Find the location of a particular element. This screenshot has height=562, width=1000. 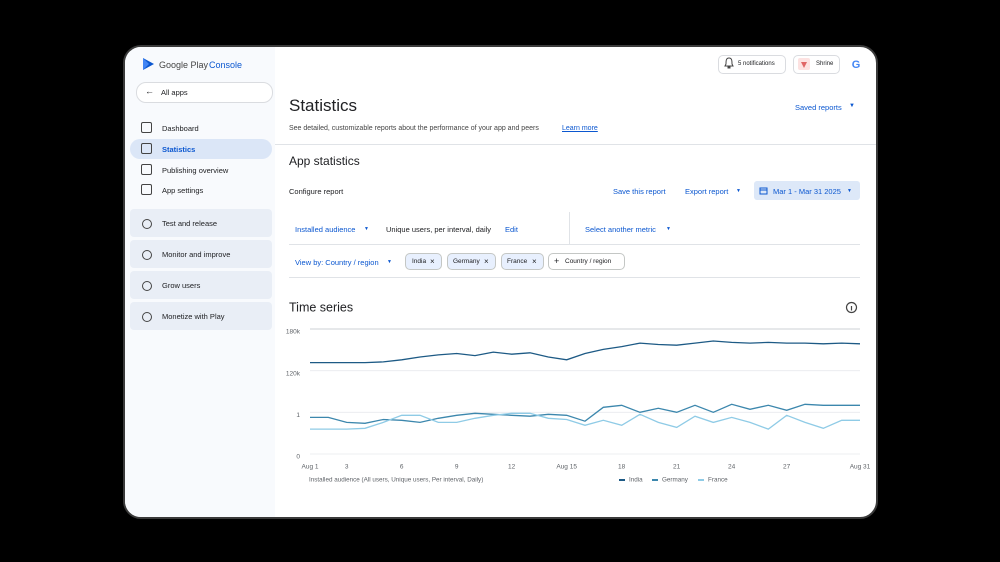

nav-group-label: Monetize with Play is located at coordinates (193, 316).